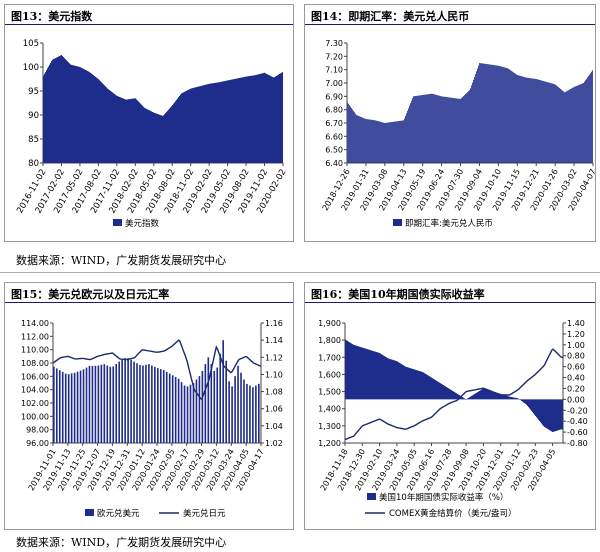 This screenshot has width=600, height=552. Describe the element at coordinates (274, 357) in the screenshot. I see `y2-tick-label: 1.12` at that location.